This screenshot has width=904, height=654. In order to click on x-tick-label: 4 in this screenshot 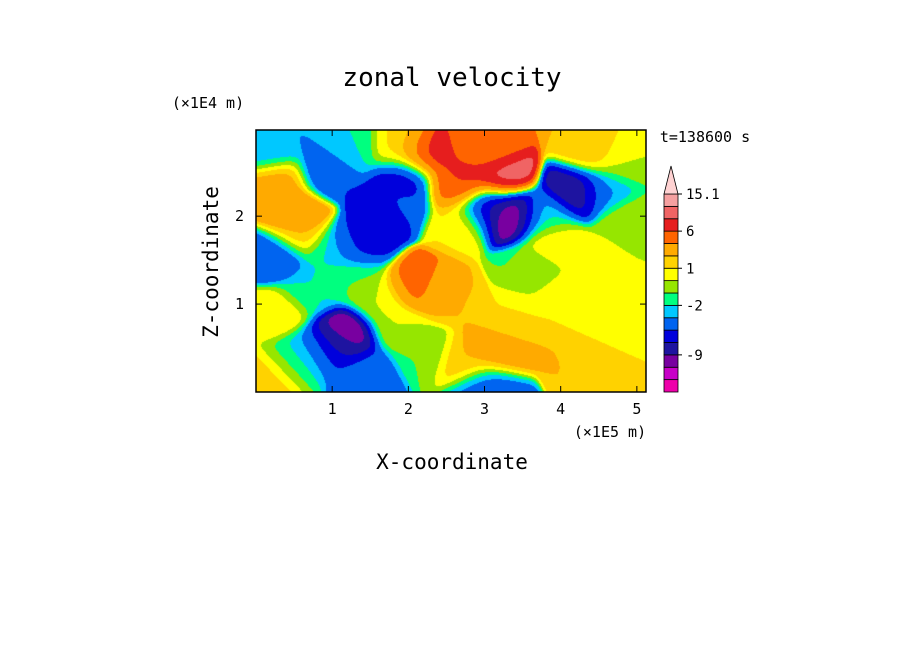, I will do `click(560, 409)`.